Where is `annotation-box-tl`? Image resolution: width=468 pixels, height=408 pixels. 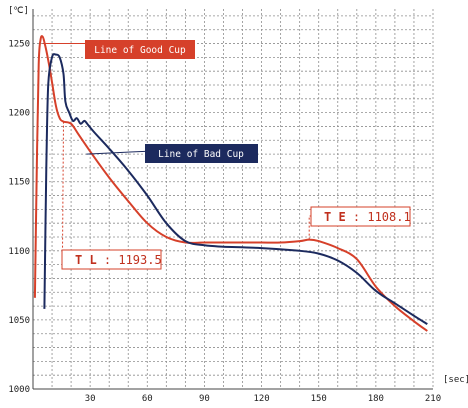 annotation-box-tl is located at coordinates (111, 259).